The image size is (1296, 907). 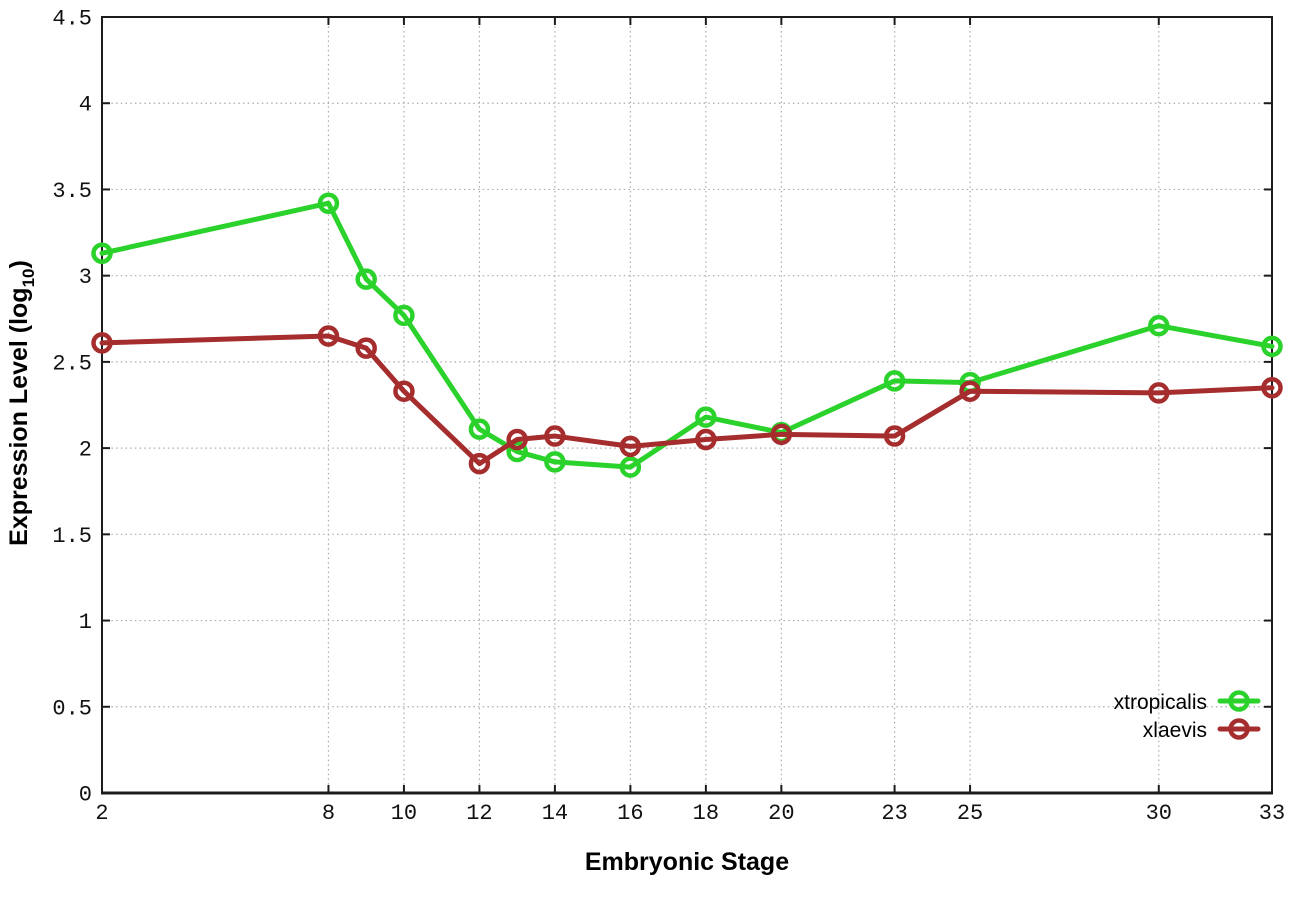 I want to click on x-tick-label: 25, so click(x=970, y=813).